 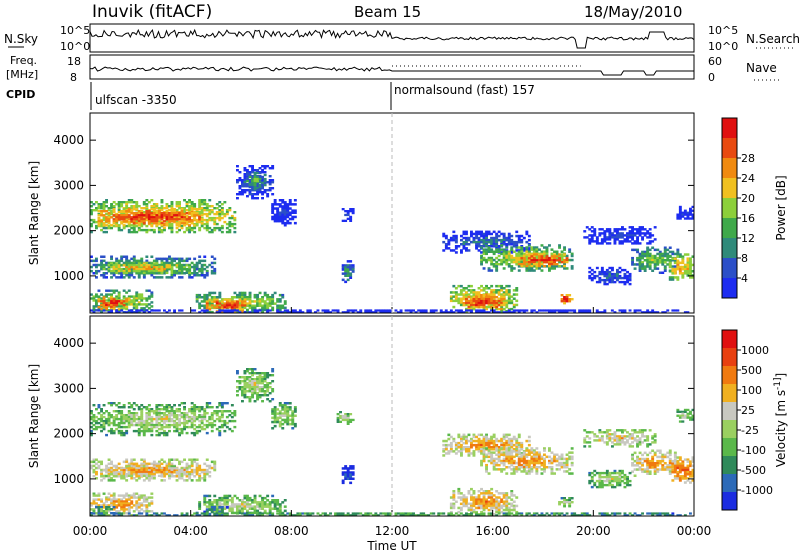 What do you see at coordinates (152, 12) in the screenshot?
I see `station-title: Inuvik (fitACF)` at bounding box center [152, 12].